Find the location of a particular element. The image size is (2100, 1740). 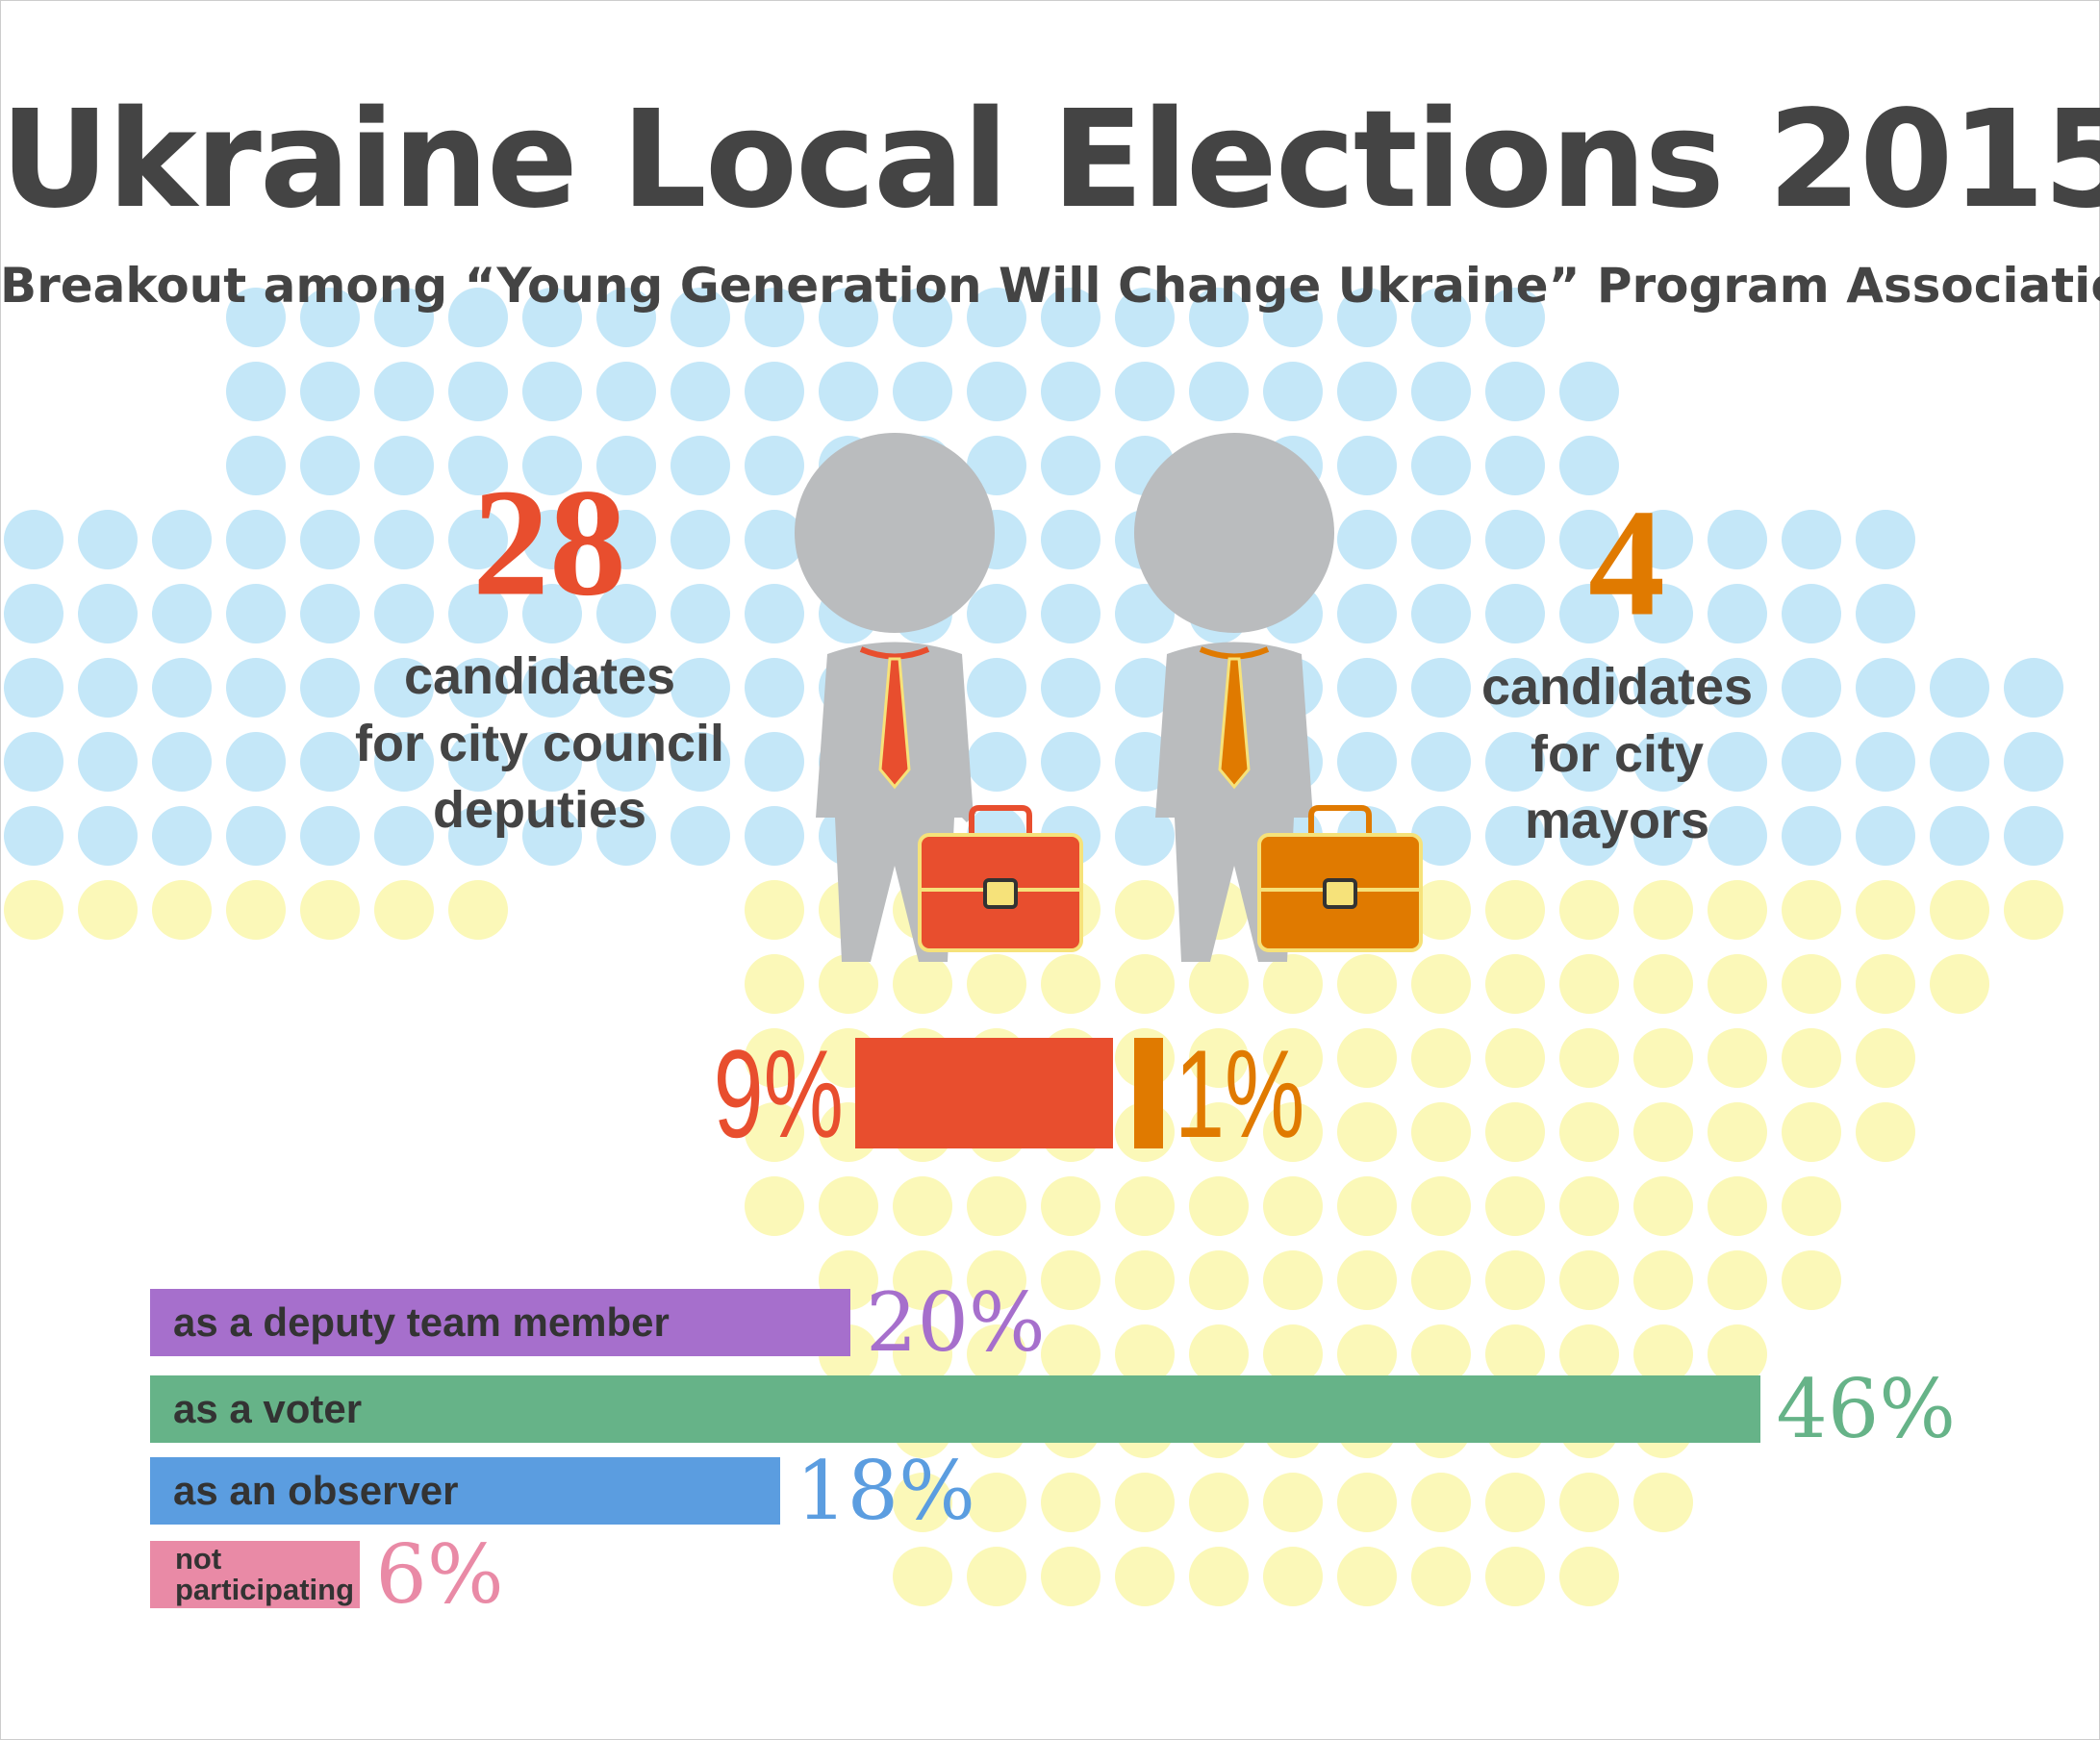

bar: as a deputy team member is located at coordinates (500, 1322).